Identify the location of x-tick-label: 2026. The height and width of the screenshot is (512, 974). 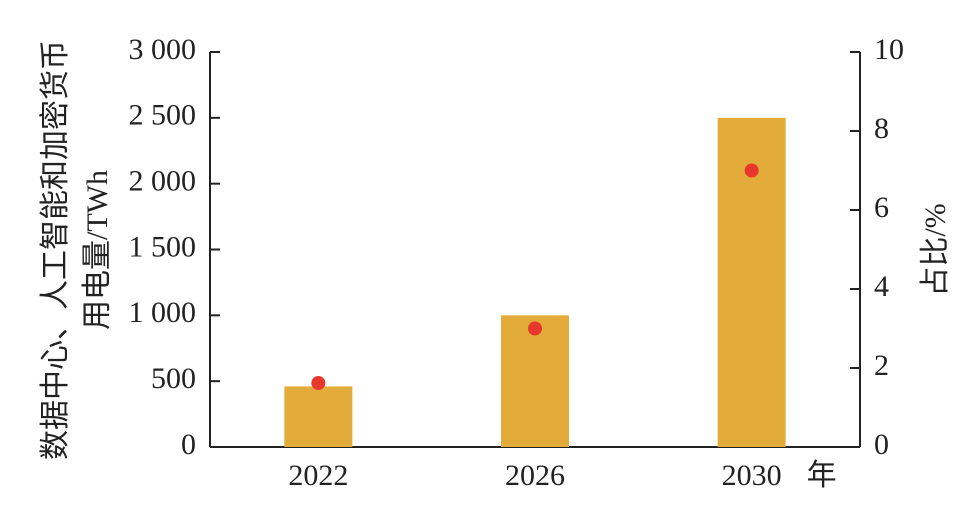
(535, 475).